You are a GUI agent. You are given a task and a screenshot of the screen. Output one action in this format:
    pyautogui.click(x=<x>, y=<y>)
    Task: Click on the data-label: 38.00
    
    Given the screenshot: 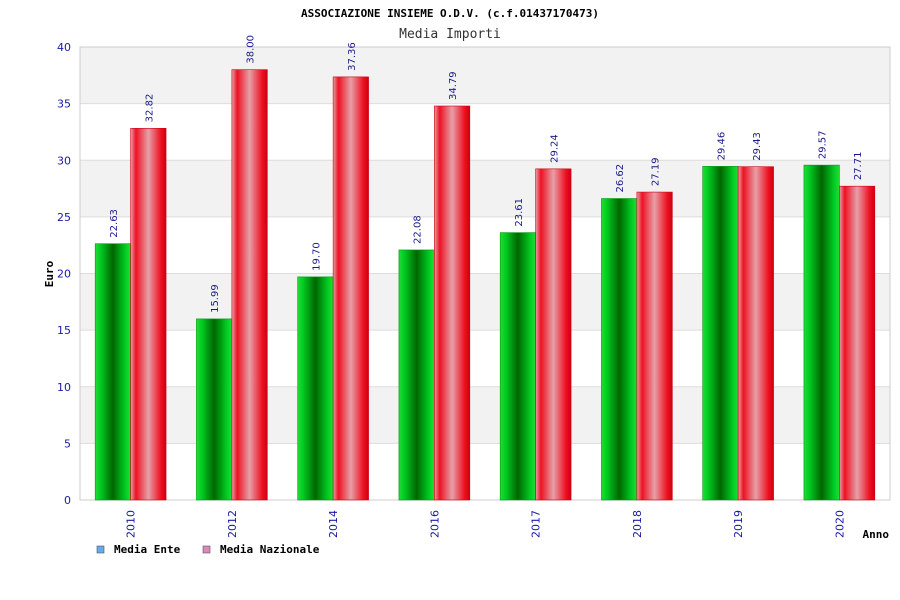 What is the action you would take?
    pyautogui.click(x=251, y=49)
    